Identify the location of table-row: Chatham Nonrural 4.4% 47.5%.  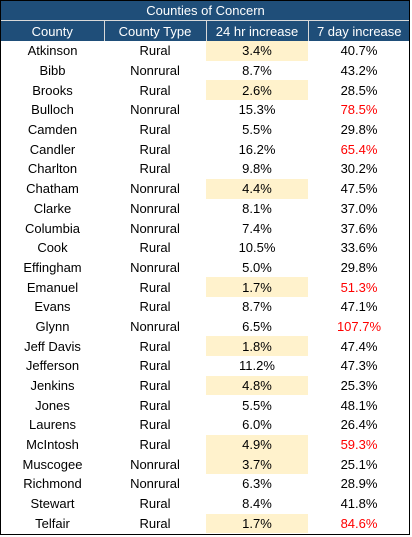
(205, 188).